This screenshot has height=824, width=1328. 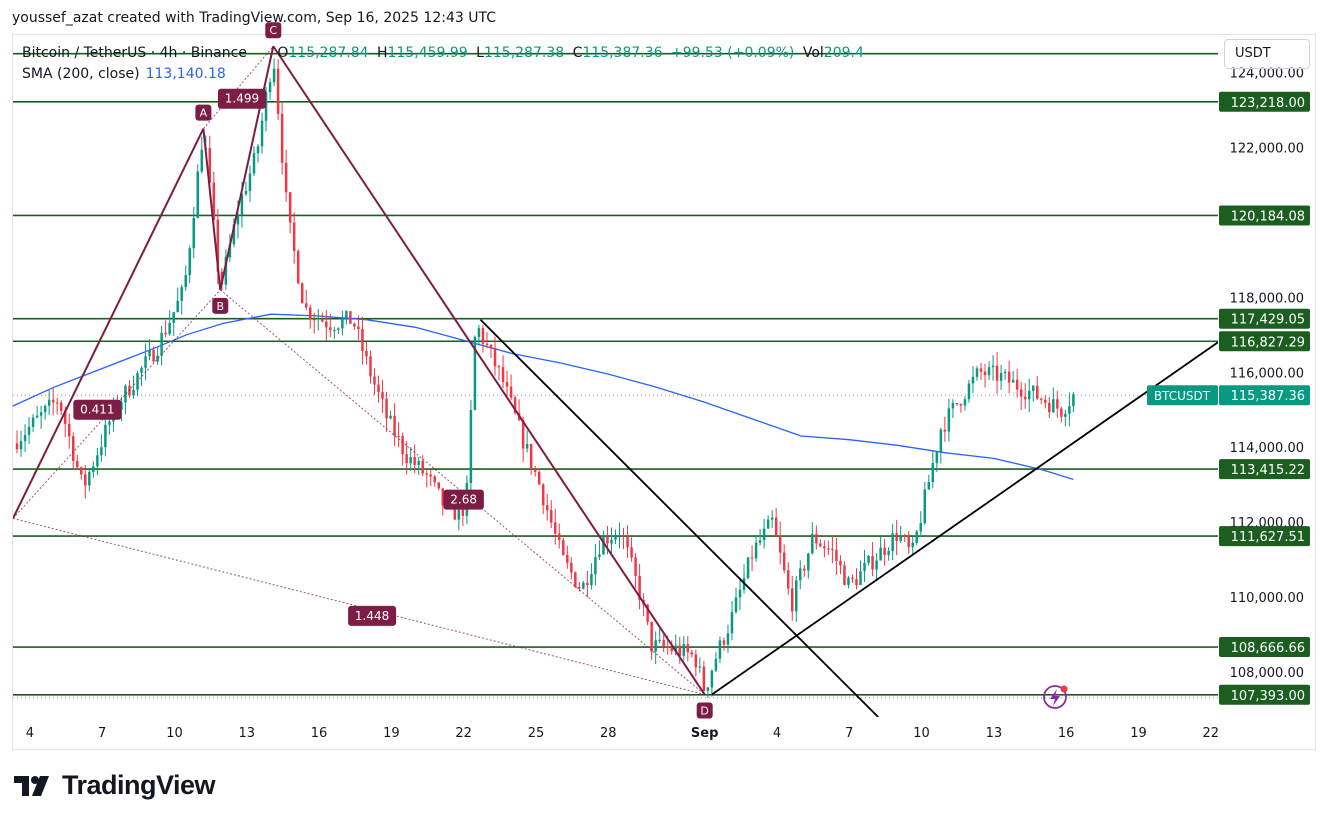 I want to click on harmonic-ratio-line, so click(x=117, y=404).